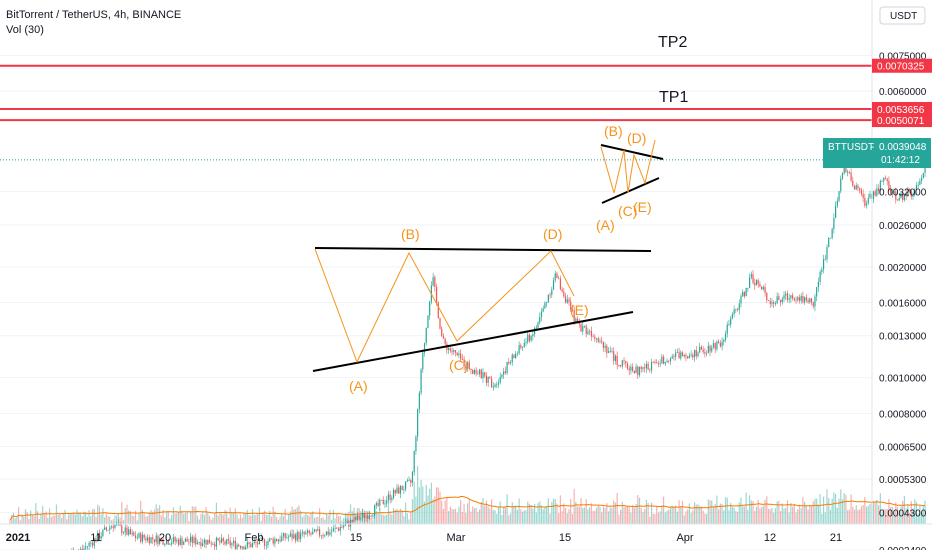  What do you see at coordinates (424, 538) in the screenshot?
I see `time-axis: 2021 11 20 Feb 15 Mar 15 Apr 12 21` at bounding box center [424, 538].